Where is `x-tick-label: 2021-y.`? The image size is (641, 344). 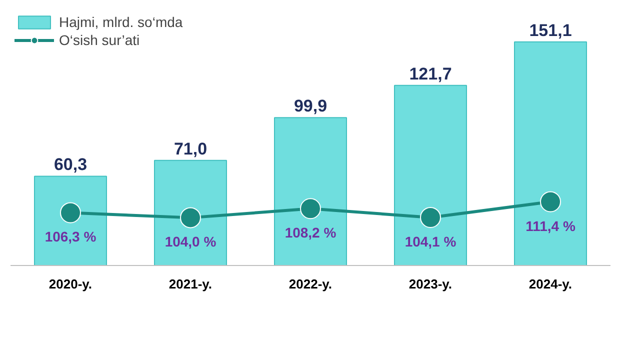 x-tick-label: 2021-y. is located at coordinates (190, 284).